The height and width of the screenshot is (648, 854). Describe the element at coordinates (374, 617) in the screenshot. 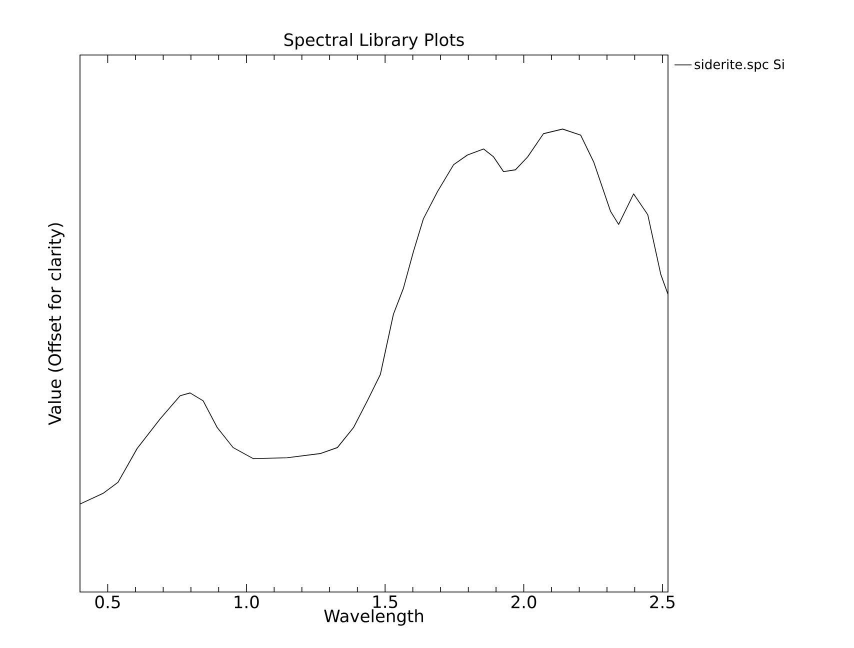

I see `x-axis-title: Wavelength` at that location.